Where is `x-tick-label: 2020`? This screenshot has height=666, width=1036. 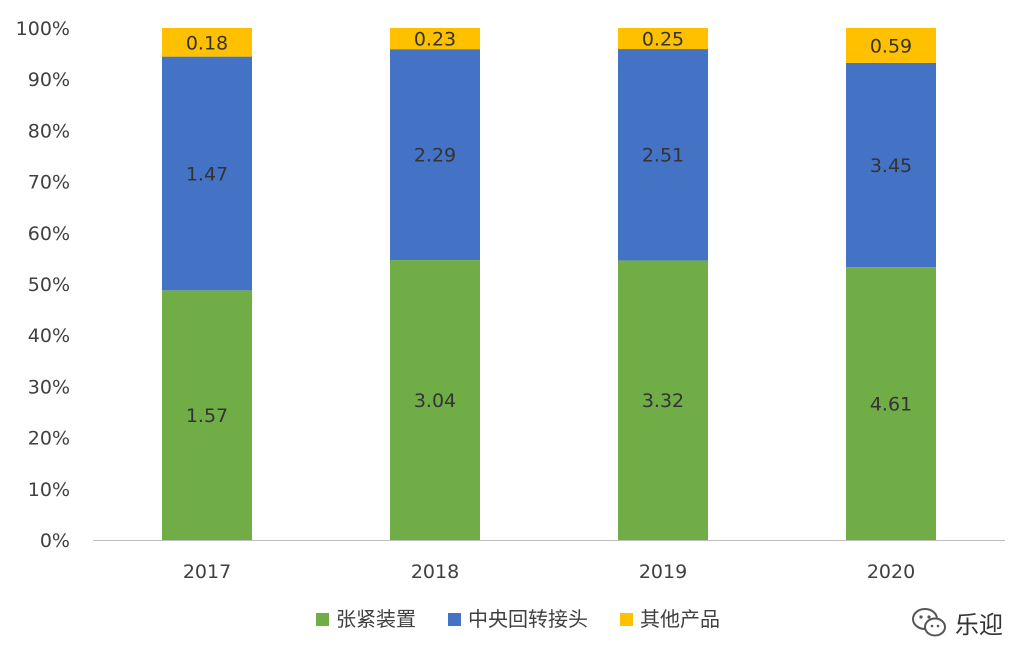 x-tick-label: 2020 is located at coordinates (891, 572).